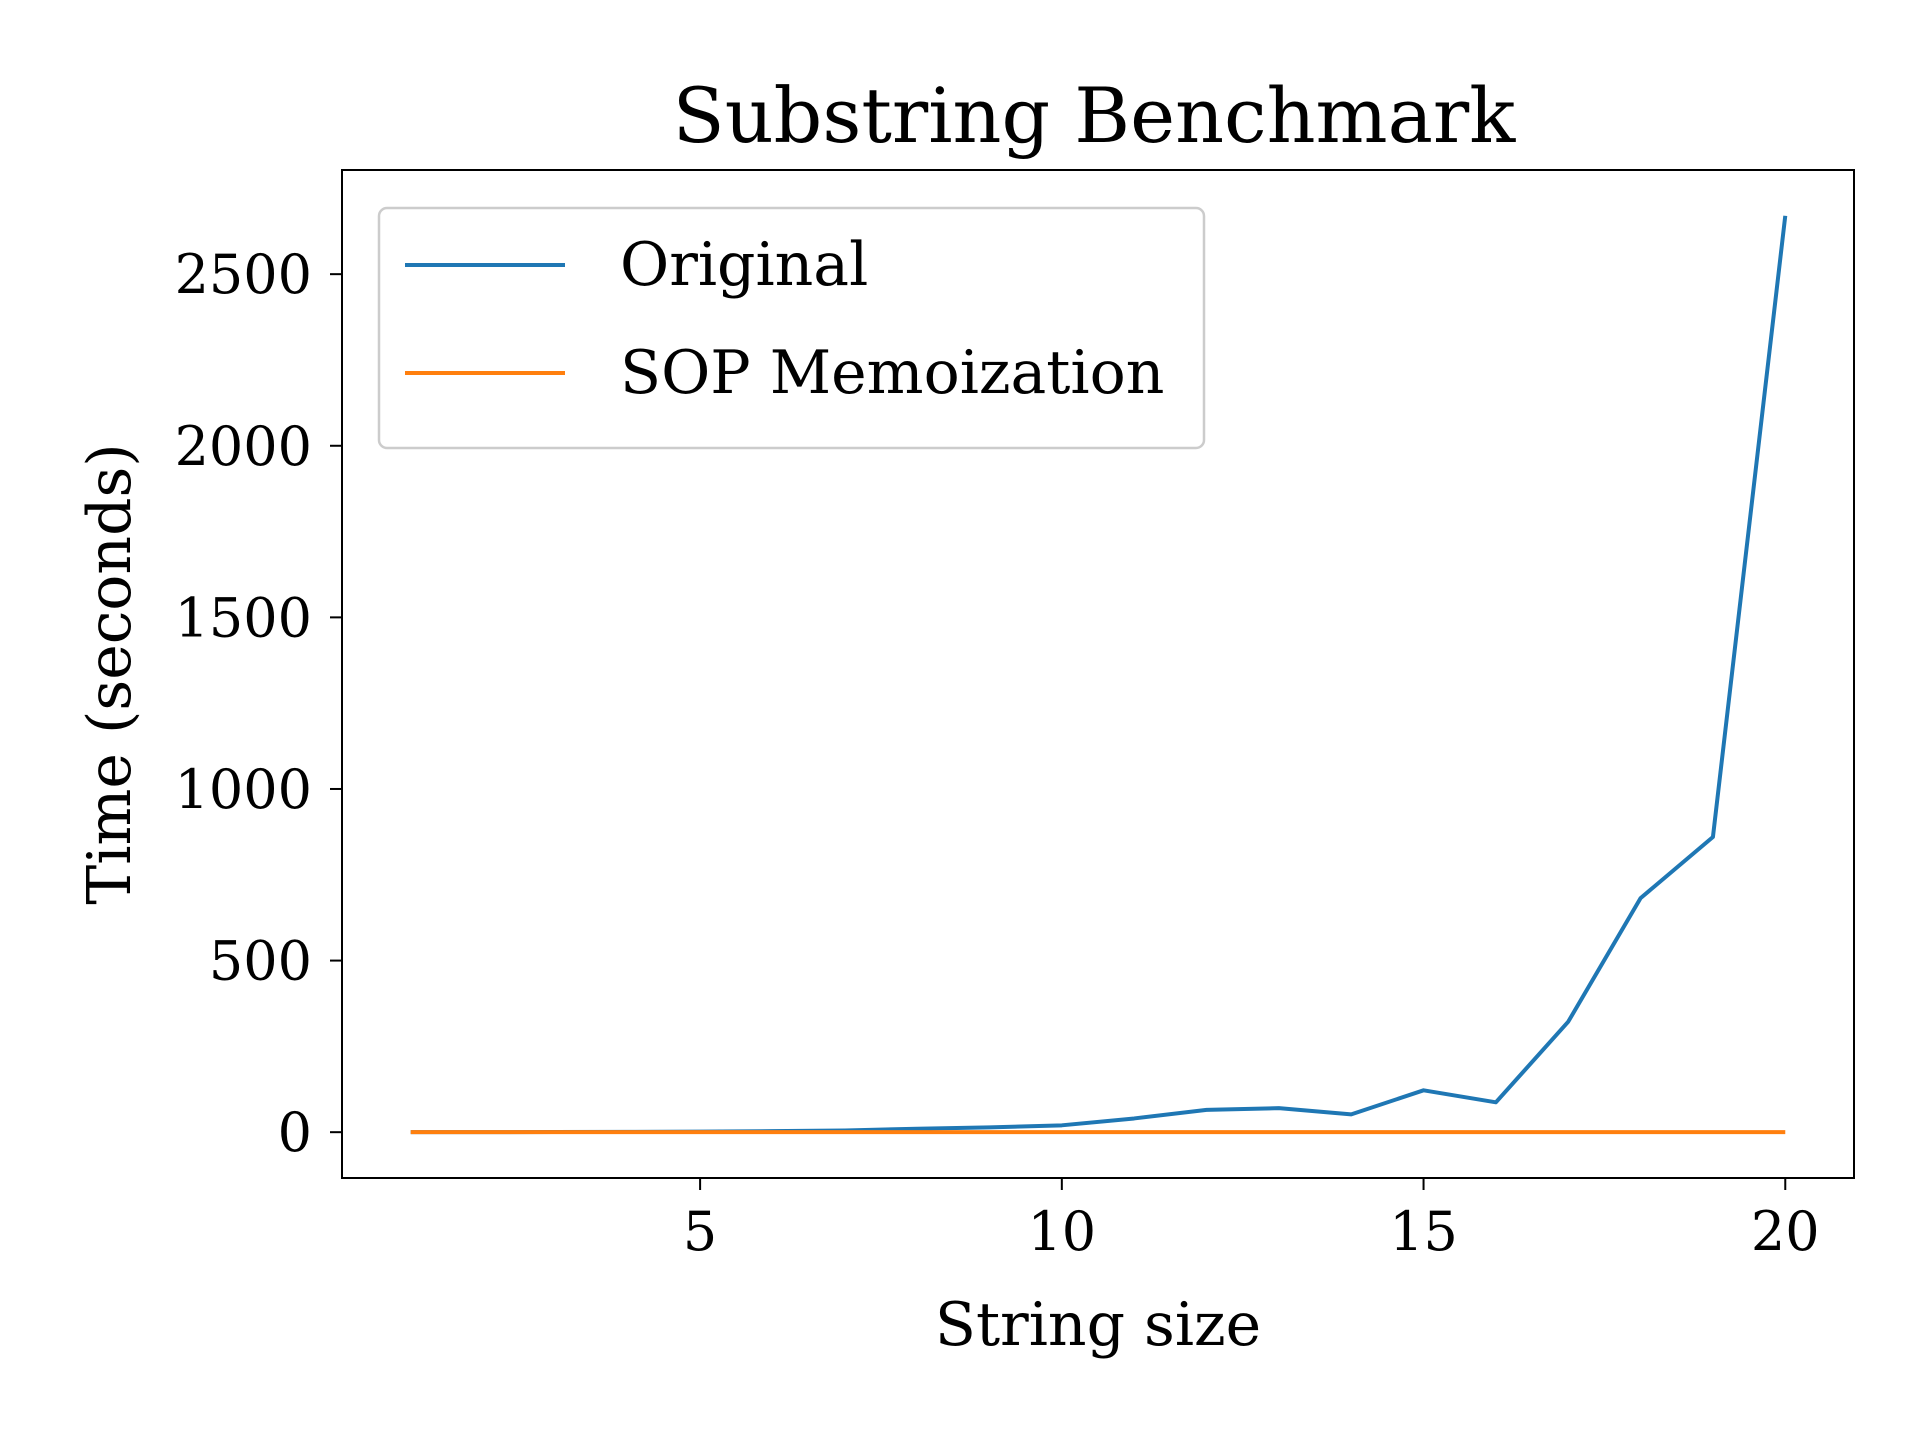 Image resolution: width=1920 pixels, height=1440 pixels. Describe the element at coordinates (1785, 1231) in the screenshot. I see `x-tick-label-20: 20` at that location.